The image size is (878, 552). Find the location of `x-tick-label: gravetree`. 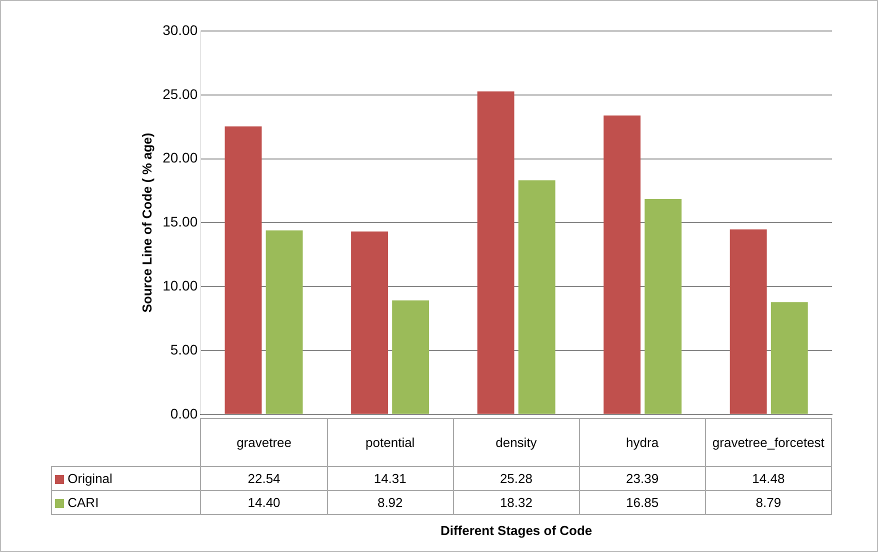

x-tick-label: gravetree is located at coordinates (264, 442).